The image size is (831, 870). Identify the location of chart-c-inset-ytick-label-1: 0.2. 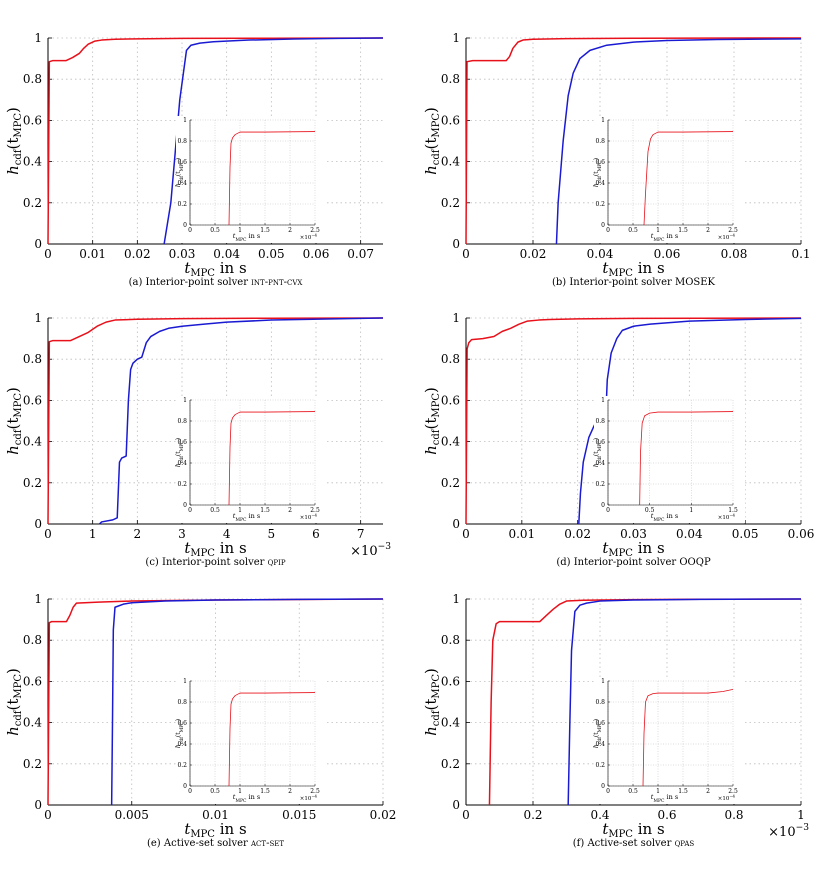
(182, 484).